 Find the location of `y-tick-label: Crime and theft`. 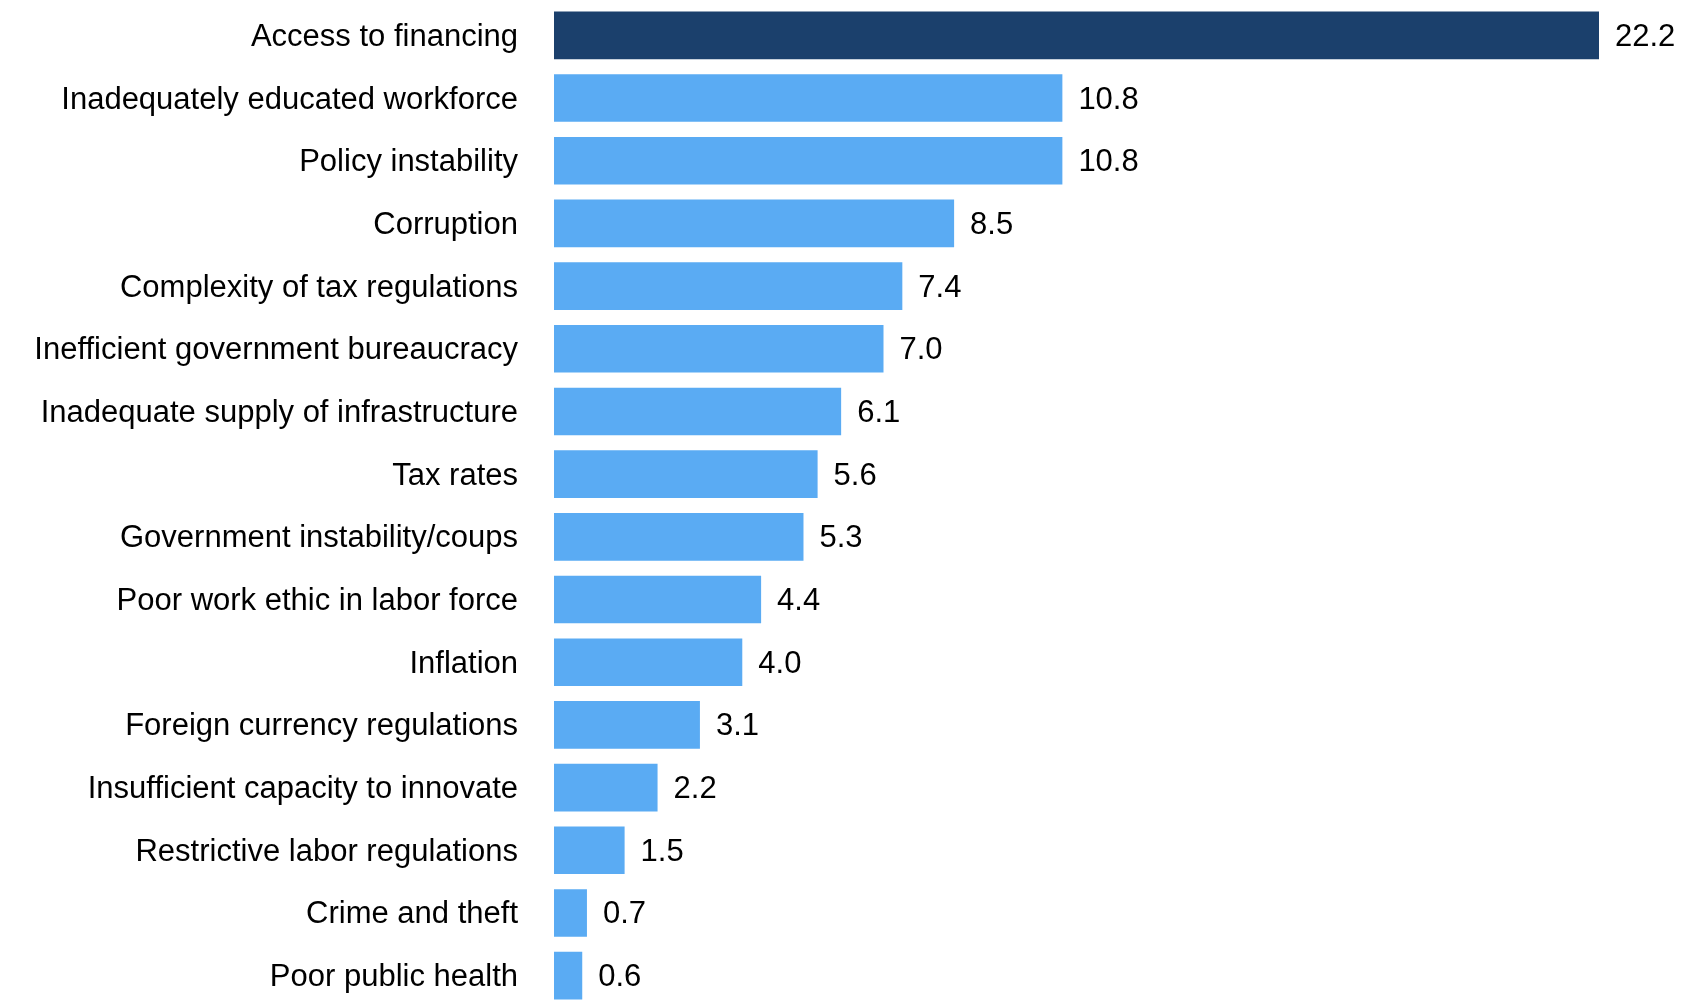

y-tick-label: Crime and theft is located at coordinates (412, 913).